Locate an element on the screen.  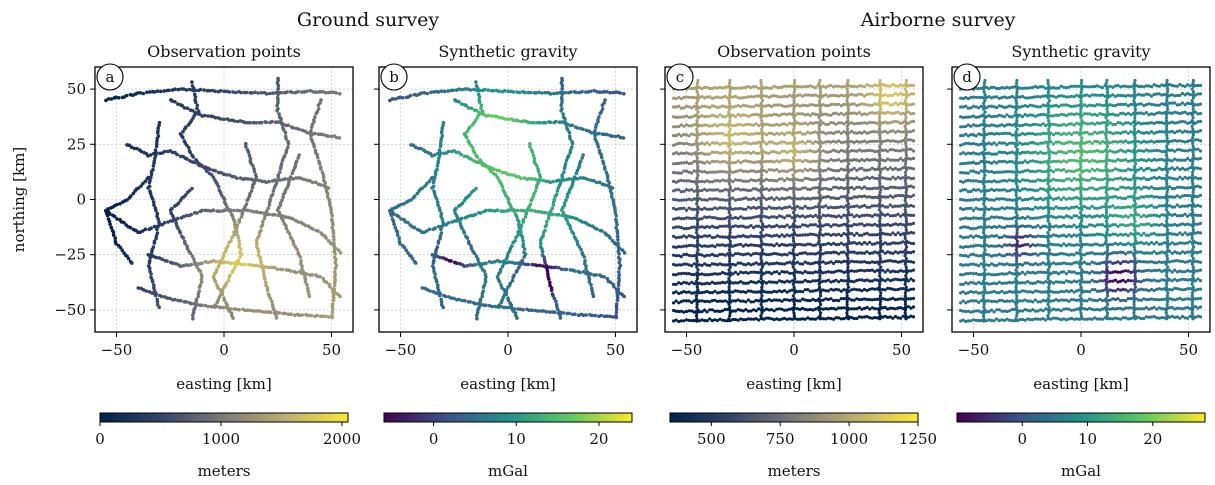
x-tick-label: 50 is located at coordinates (331, 350).